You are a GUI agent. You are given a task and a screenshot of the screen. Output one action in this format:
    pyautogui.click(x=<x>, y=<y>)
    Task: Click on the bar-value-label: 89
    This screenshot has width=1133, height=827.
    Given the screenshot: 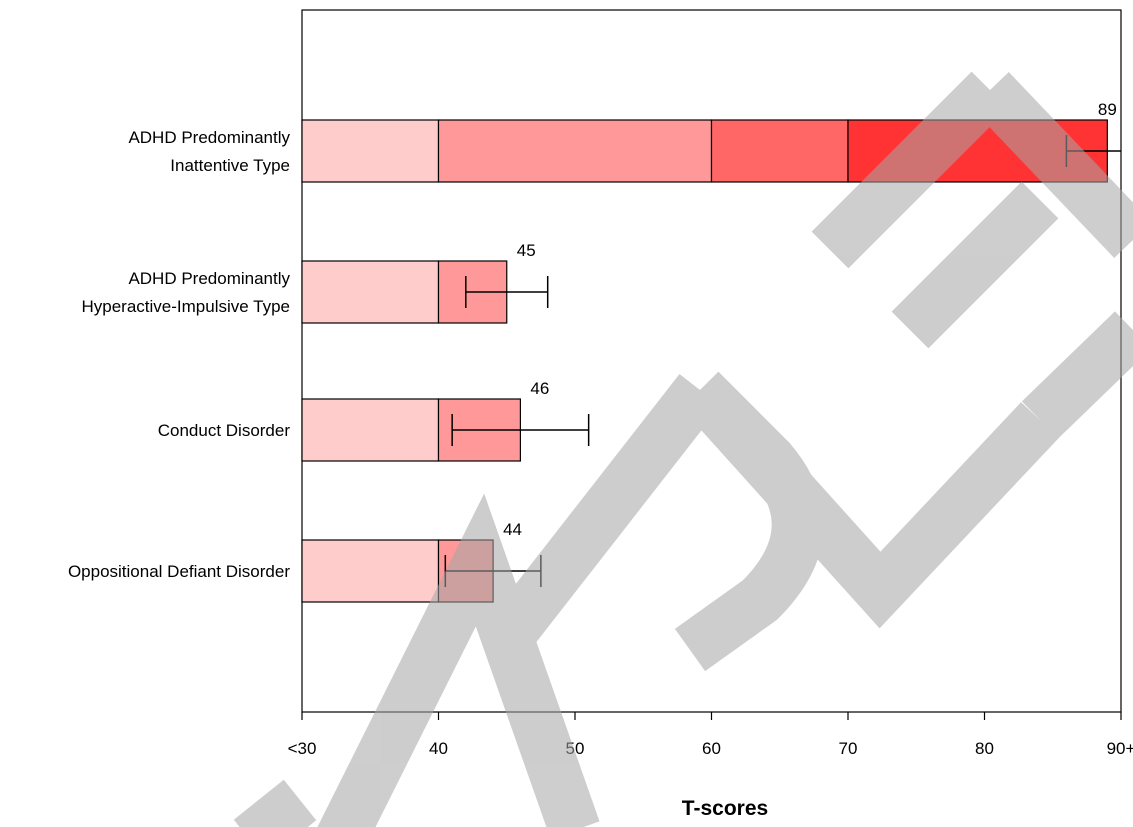 What is the action you would take?
    pyautogui.click(x=1107, y=109)
    